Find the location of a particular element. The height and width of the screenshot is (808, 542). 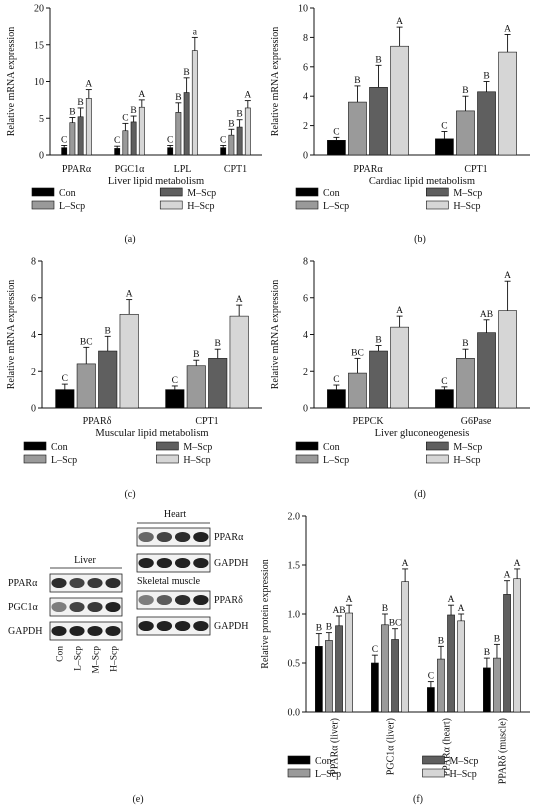

y-tick-label: 2 is located at coordinates (305, 372).